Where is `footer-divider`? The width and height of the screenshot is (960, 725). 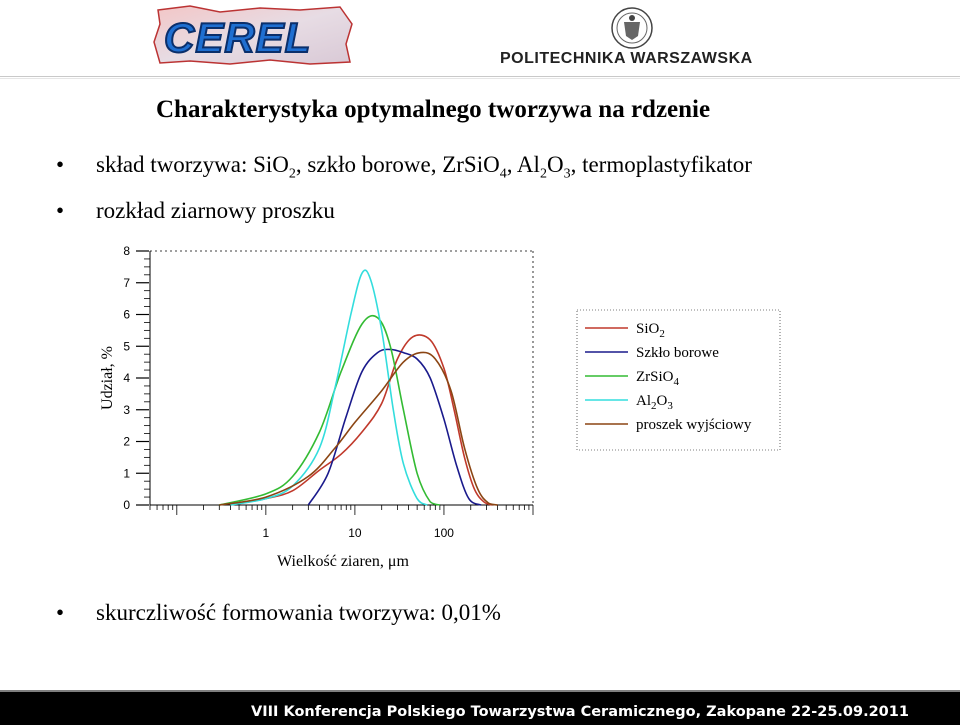 footer-divider is located at coordinates (480, 691).